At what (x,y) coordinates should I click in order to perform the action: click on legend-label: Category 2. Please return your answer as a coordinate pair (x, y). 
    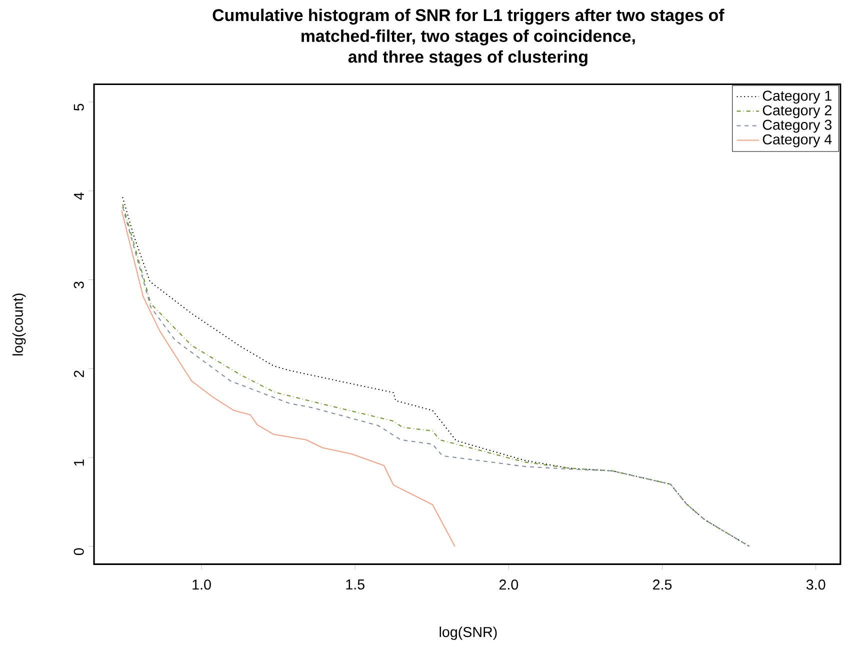
    Looking at the image, I should click on (797, 111).